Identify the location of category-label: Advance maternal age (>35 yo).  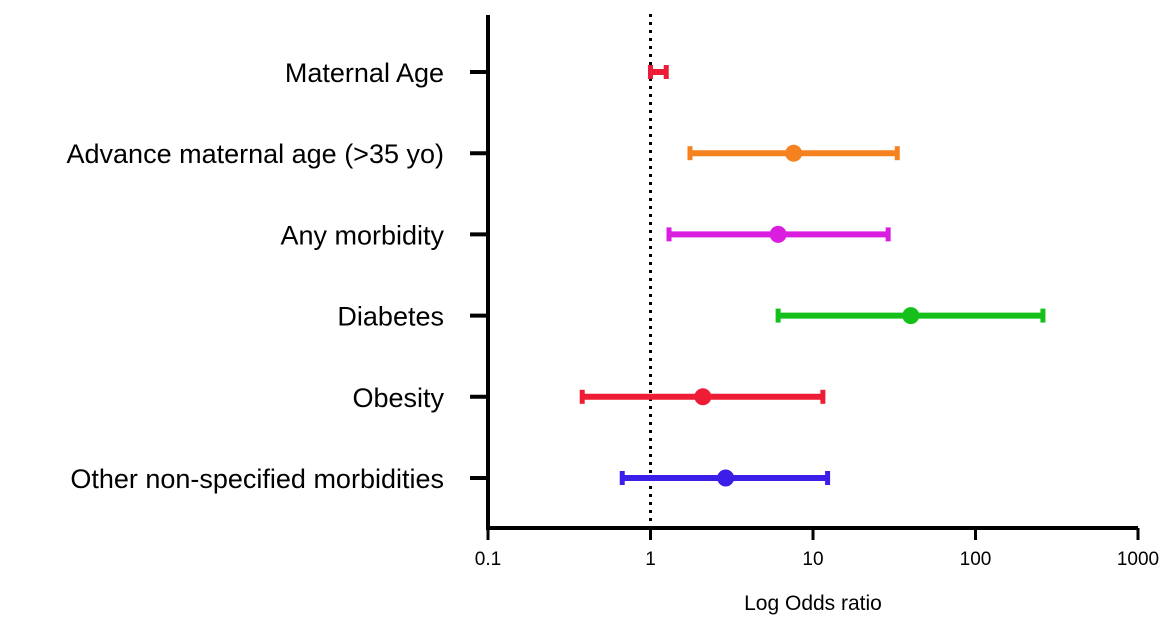
(255, 154).